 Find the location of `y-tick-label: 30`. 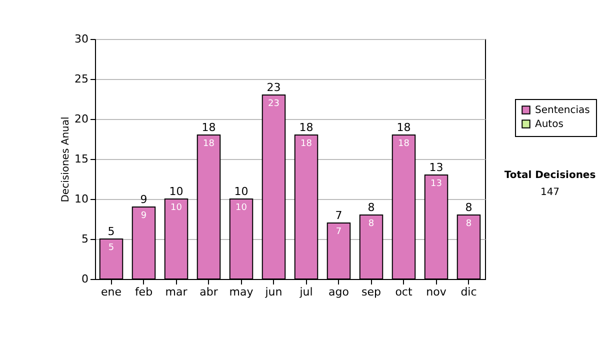

y-tick-label: 30 is located at coordinates (81, 39).